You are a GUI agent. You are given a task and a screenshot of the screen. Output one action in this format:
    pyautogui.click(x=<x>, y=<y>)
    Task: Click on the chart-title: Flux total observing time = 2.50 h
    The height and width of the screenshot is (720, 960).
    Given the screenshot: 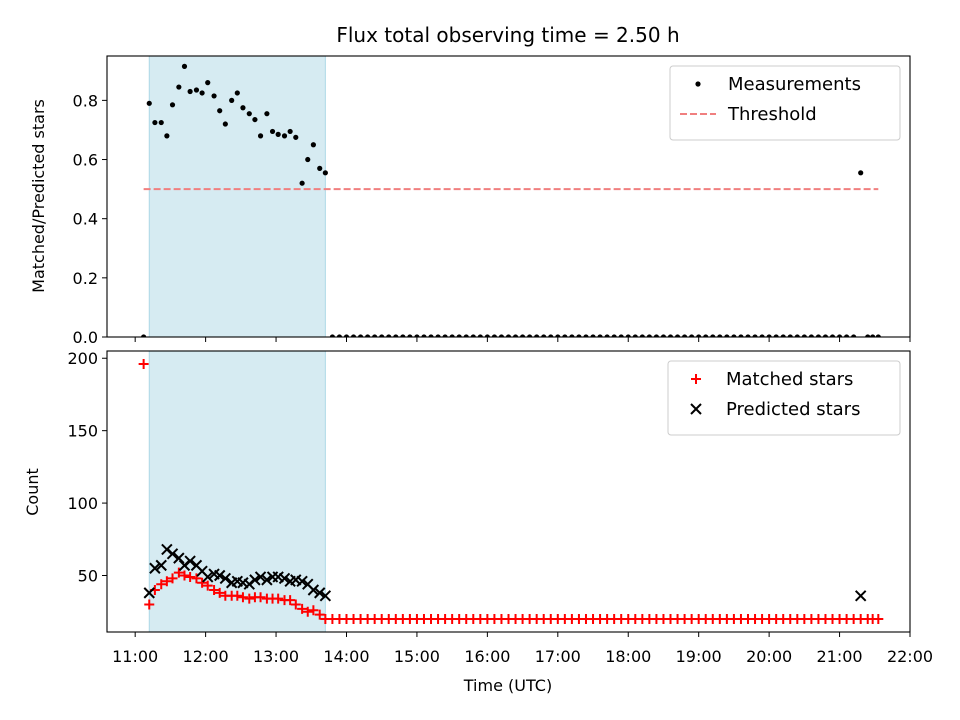 What is the action you would take?
    pyautogui.click(x=507, y=35)
    